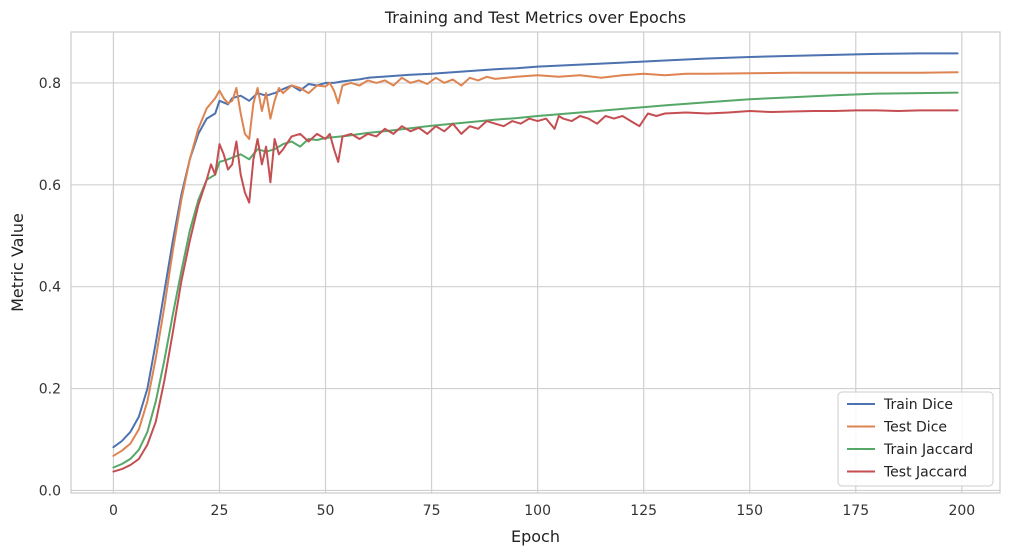 Image resolution: width=1011 pixels, height=556 pixels. I want to click on x-tick-label: 200, so click(961, 511).